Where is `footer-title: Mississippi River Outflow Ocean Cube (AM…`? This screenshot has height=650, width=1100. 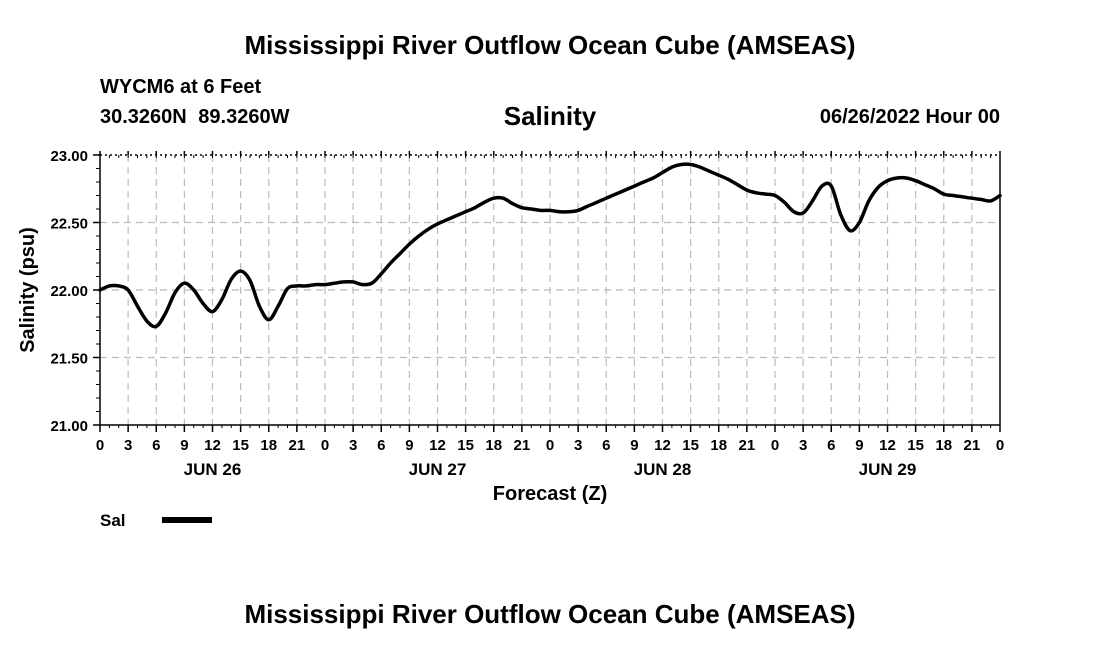
footer-title: Mississippi River Outflow Ocean Cube (AM… is located at coordinates (550, 614).